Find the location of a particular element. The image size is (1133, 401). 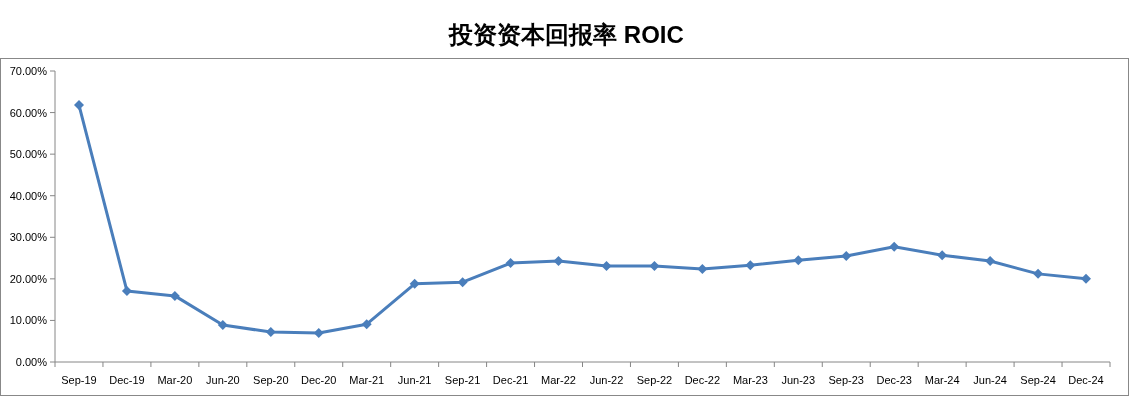

chart-title: 投资资本回报率 ROIC is located at coordinates (566, 34).